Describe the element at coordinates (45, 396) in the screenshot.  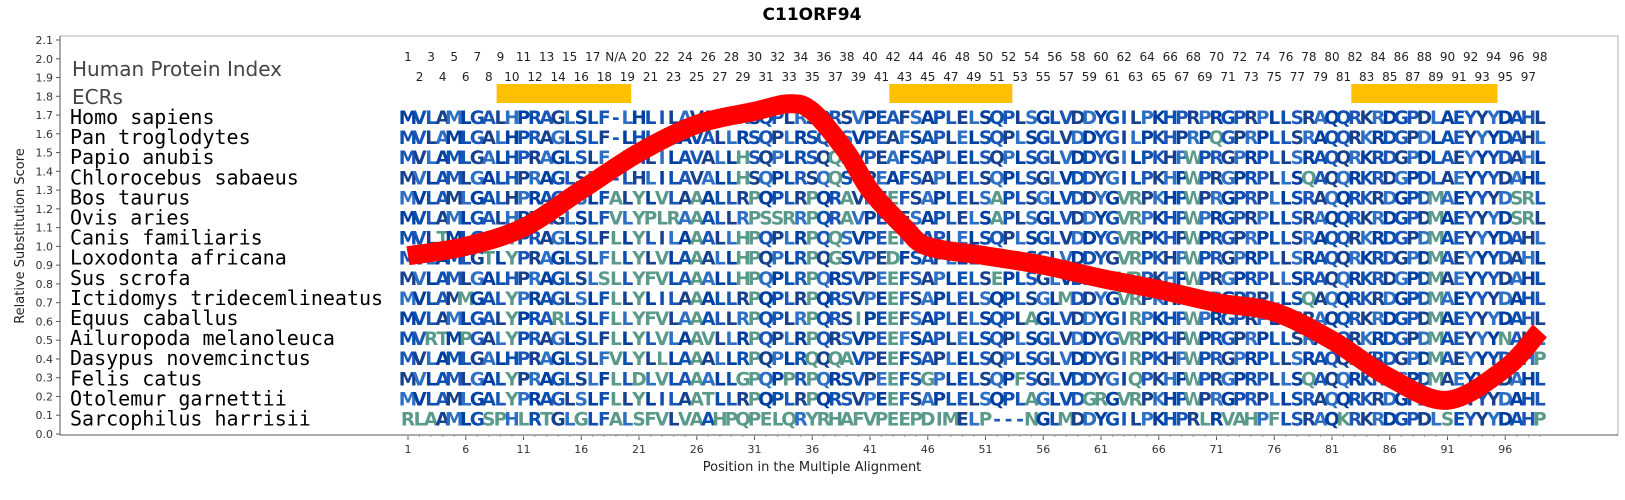
I see `y-tick-label: 0.2` at that location.